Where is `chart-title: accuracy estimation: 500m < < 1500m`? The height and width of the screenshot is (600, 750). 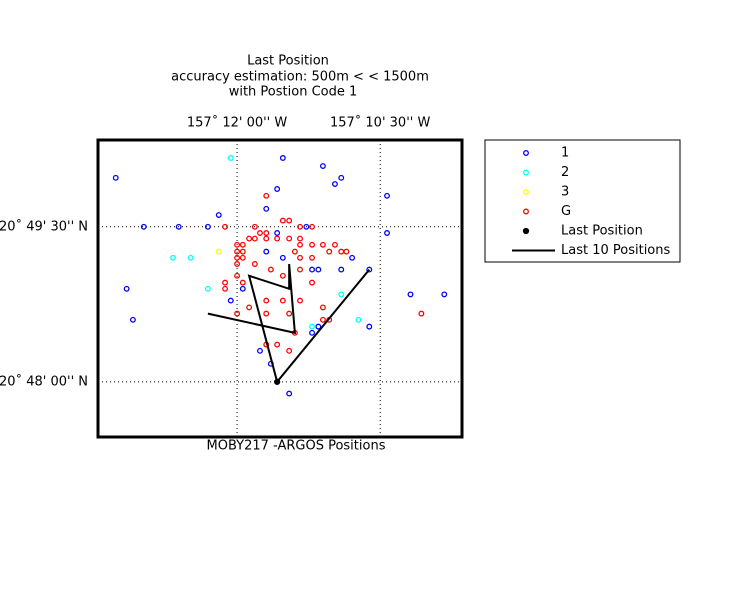 chart-title: accuracy estimation: 500m < < 1500m is located at coordinates (300, 77).